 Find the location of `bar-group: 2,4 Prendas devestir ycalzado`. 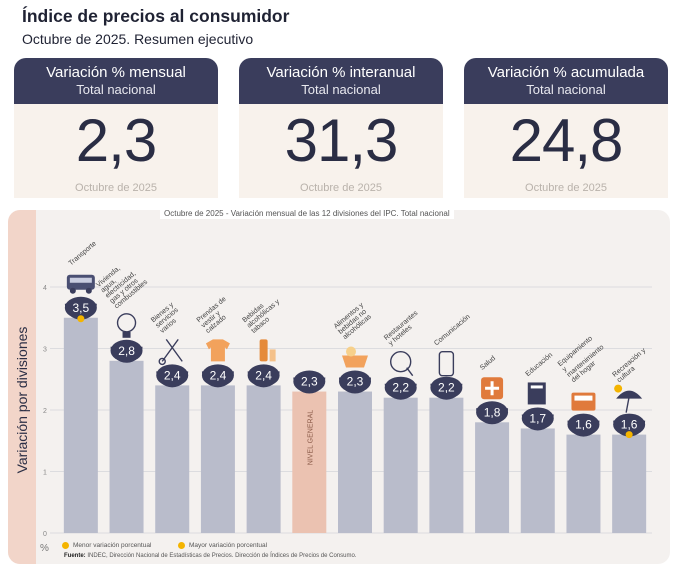

bar-group: 2,4 Prendas devestir ycalzado is located at coordinates (216, 414).